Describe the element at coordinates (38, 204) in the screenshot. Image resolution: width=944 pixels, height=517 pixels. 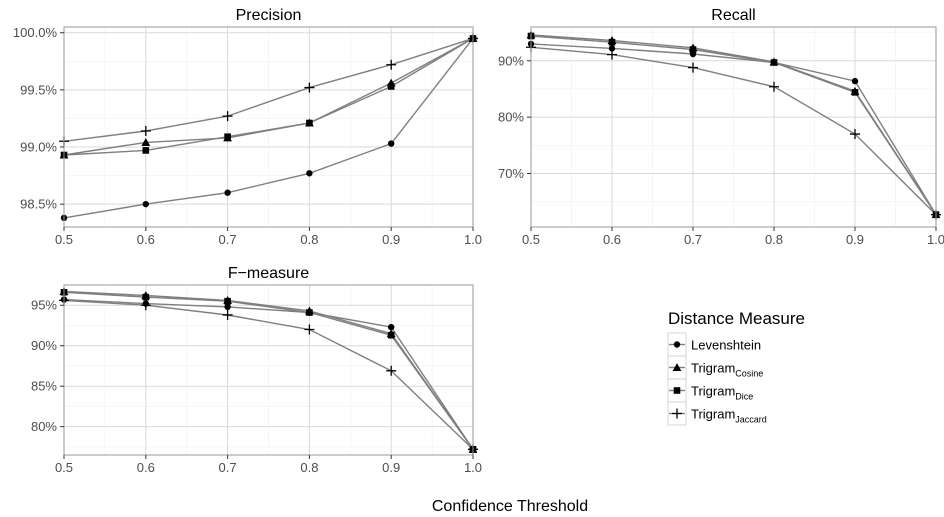
I see `y-tick-label: 98.5%` at that location.